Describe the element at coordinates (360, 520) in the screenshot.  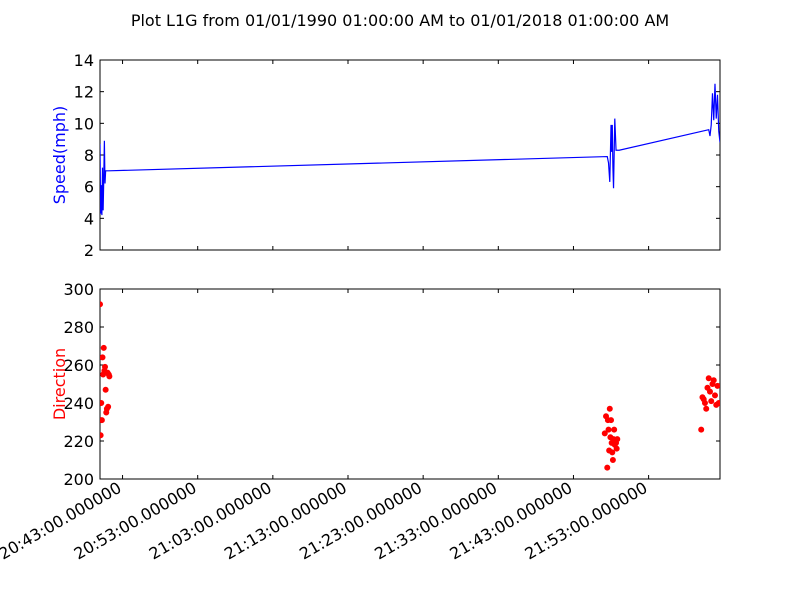
I see `x-tick-label: 21:23:00.000000` at that location.